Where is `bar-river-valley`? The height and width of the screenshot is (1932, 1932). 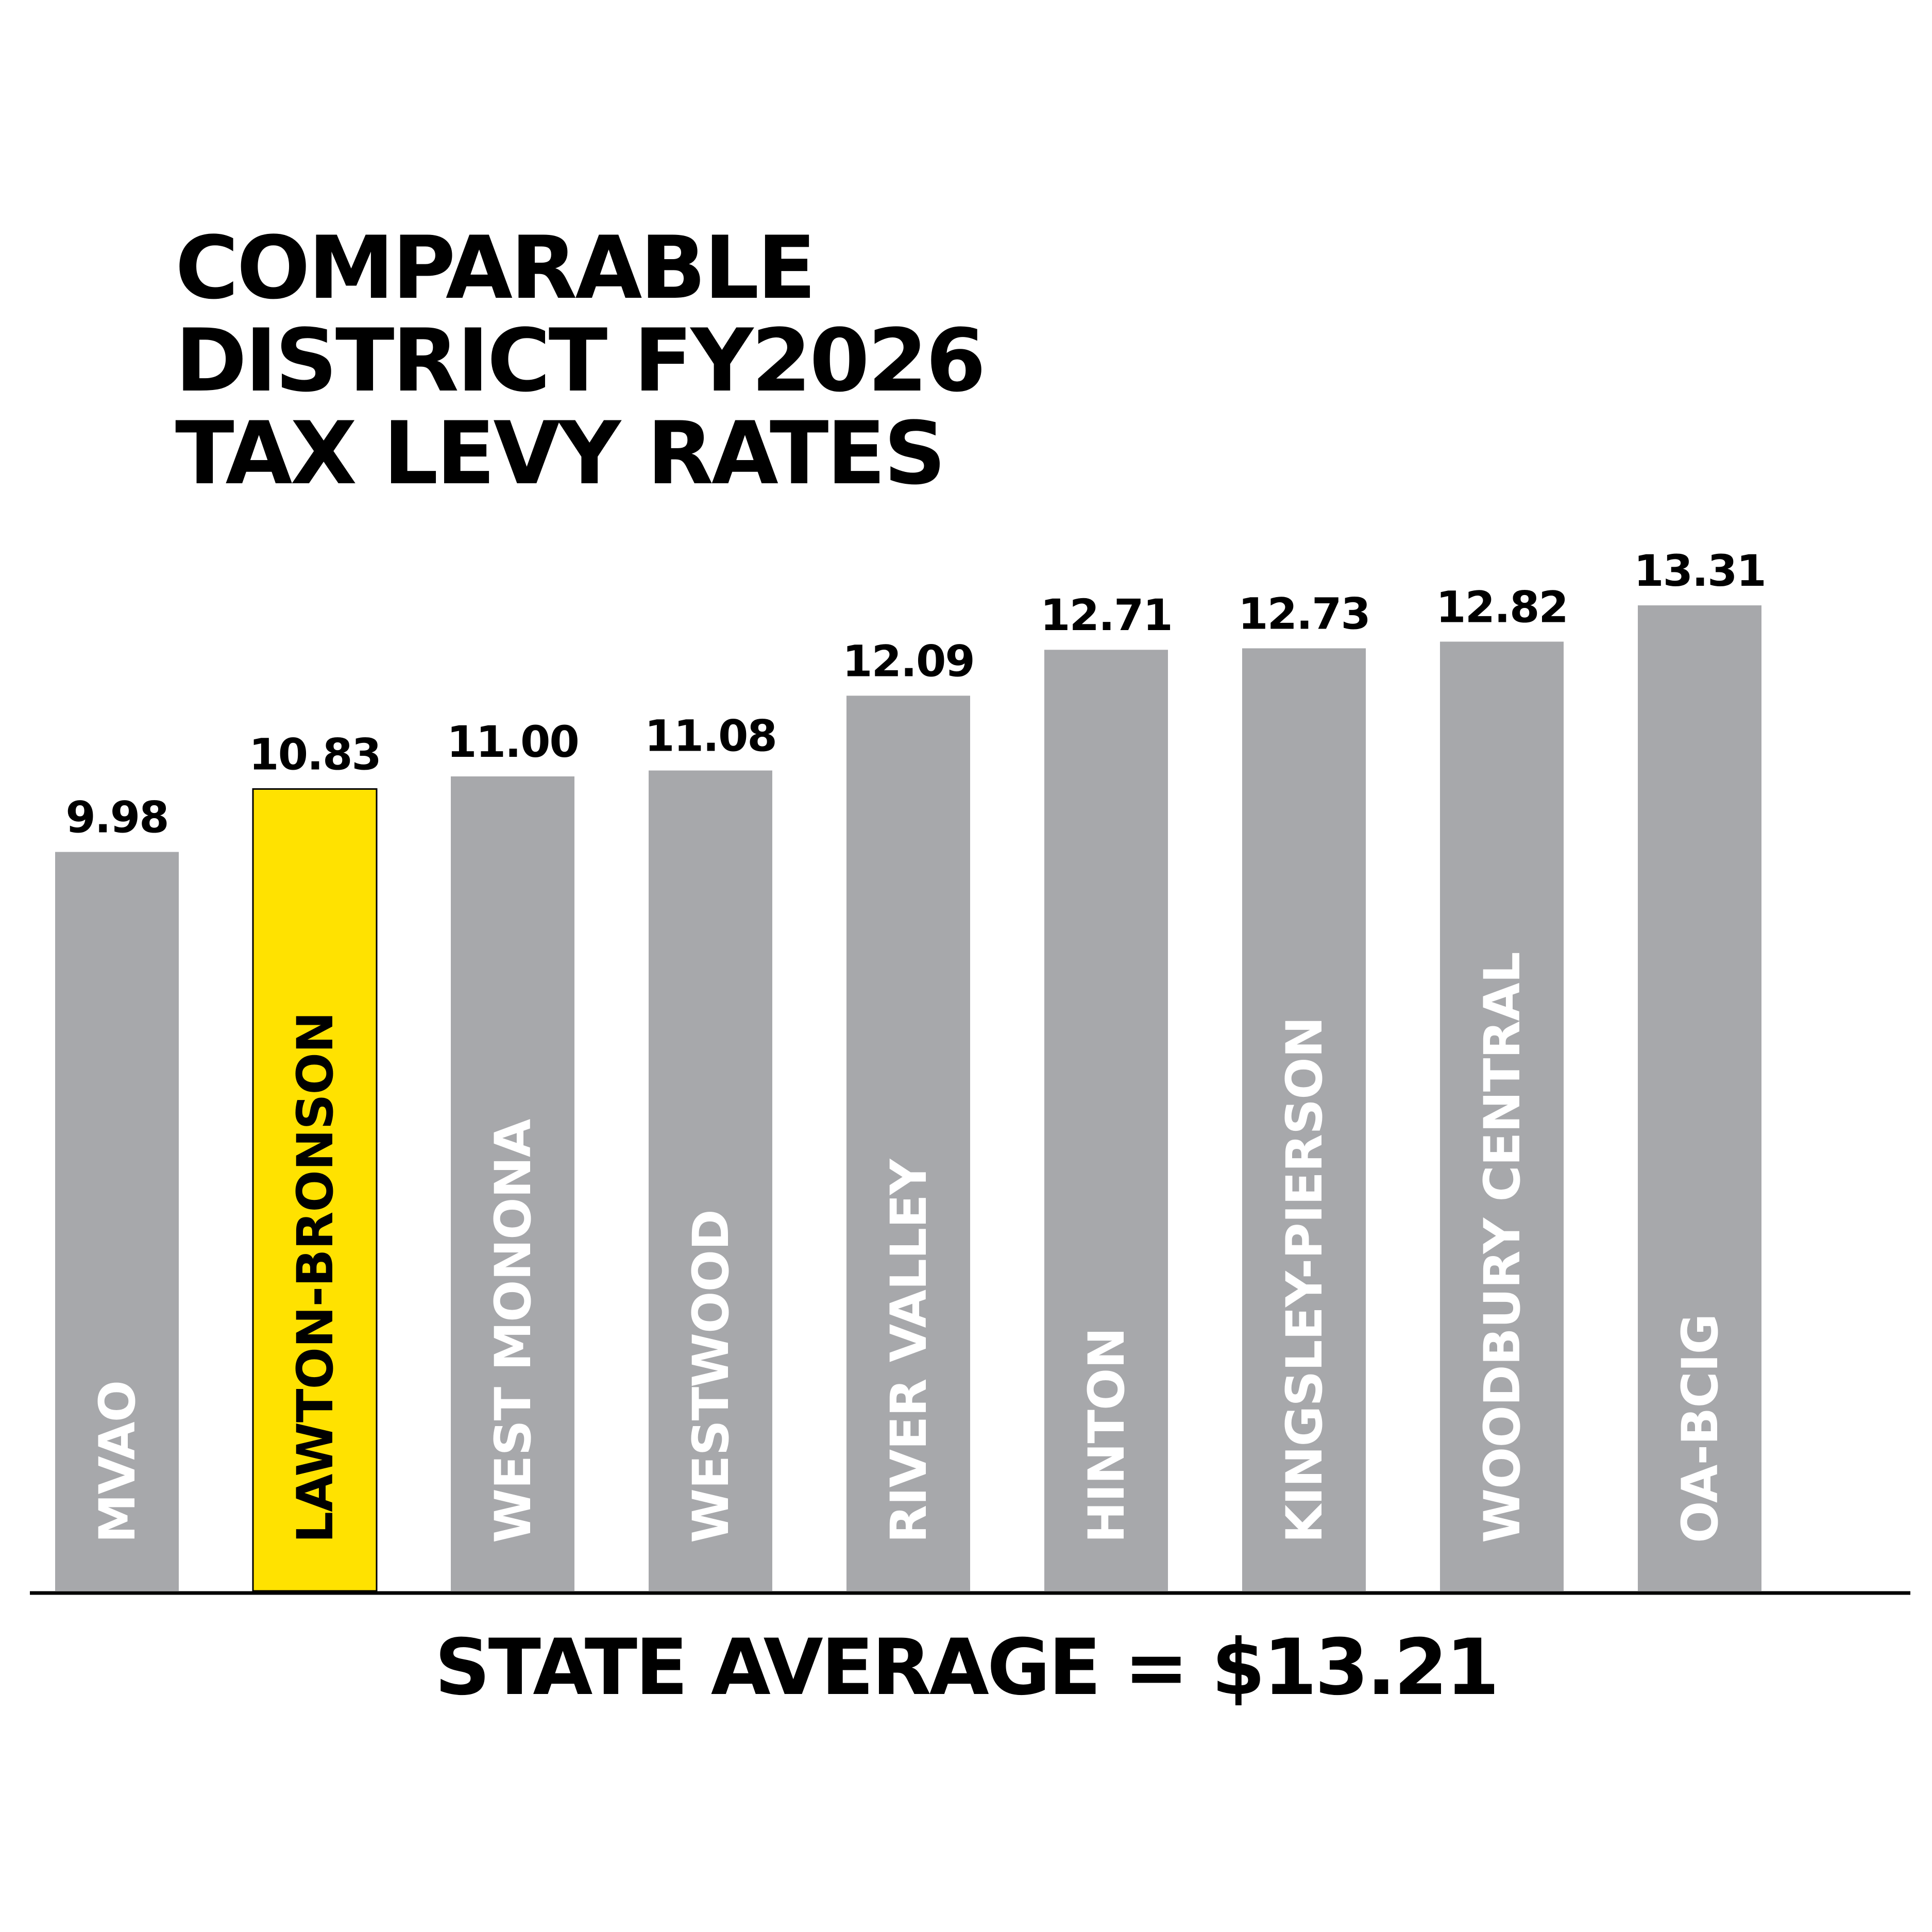 bar-river-valley is located at coordinates (908, 1143).